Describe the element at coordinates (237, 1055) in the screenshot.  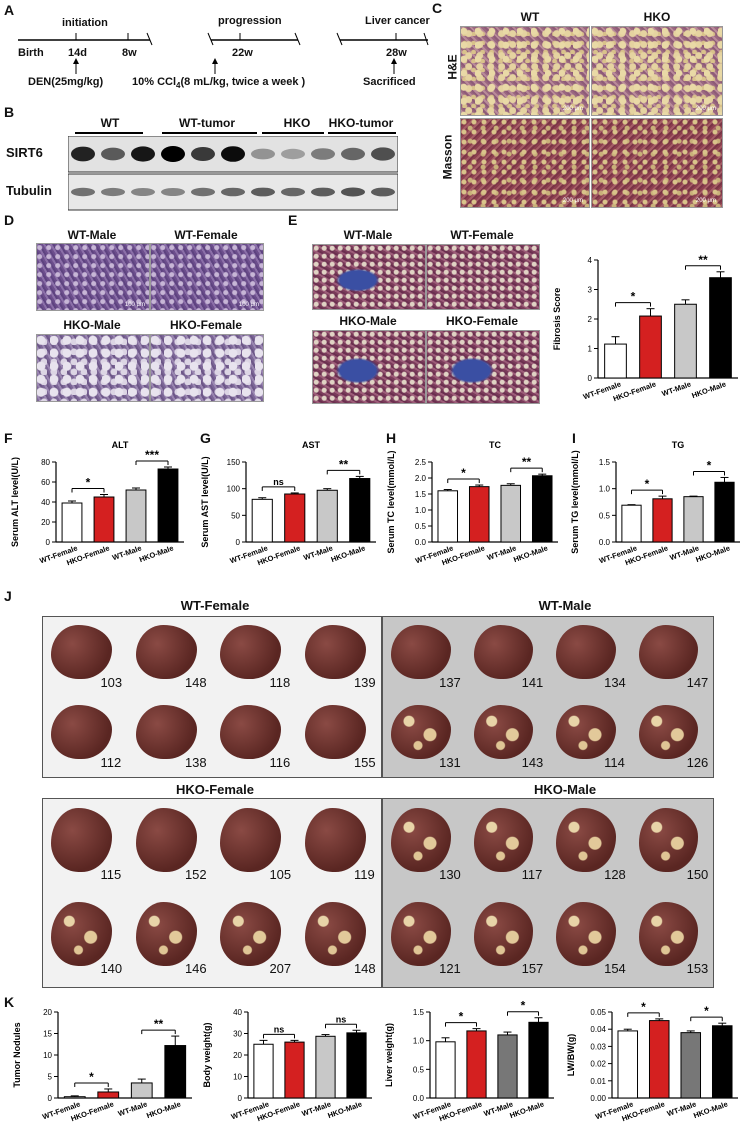
I see `y-tick-label: 20` at that location.